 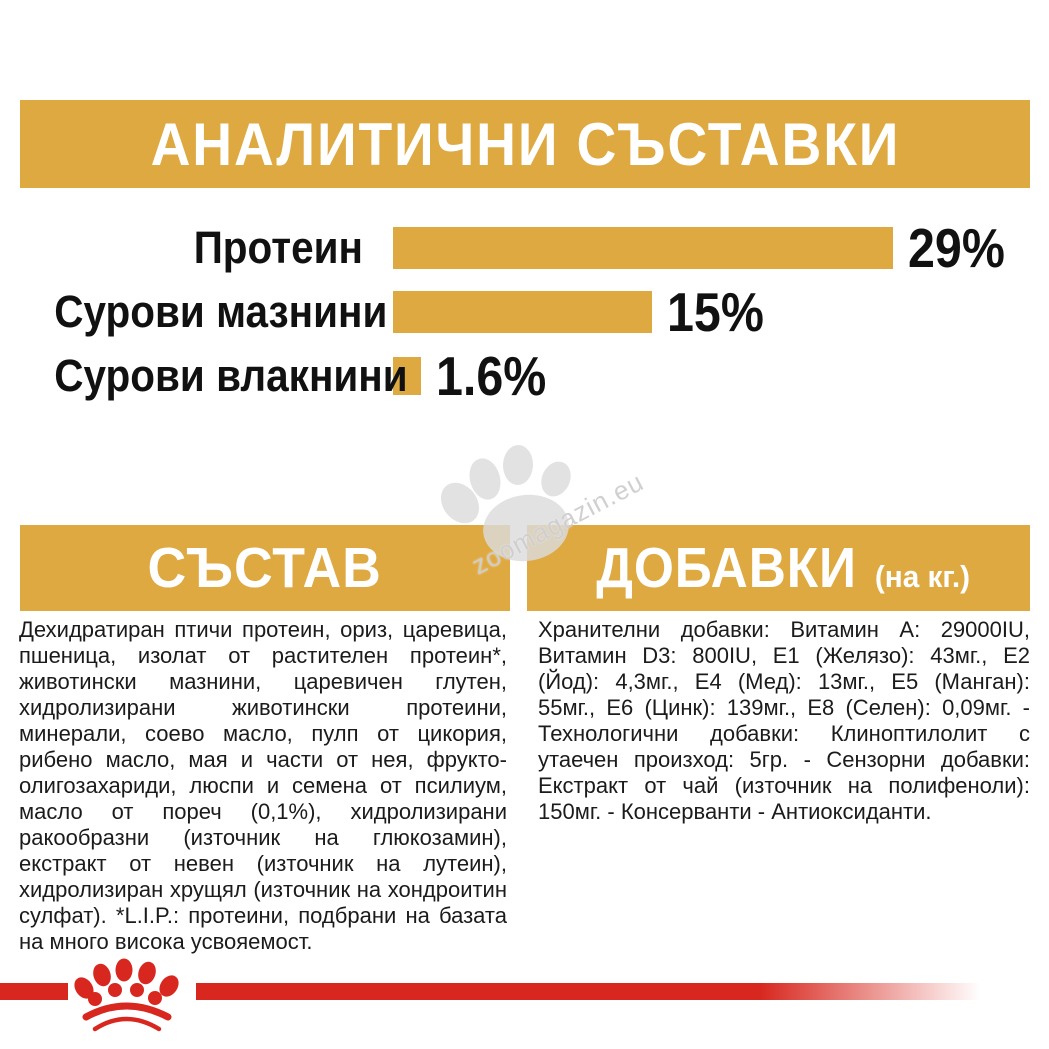 I want to click on composition-heading: СЪСТАВ, so click(x=265, y=568).